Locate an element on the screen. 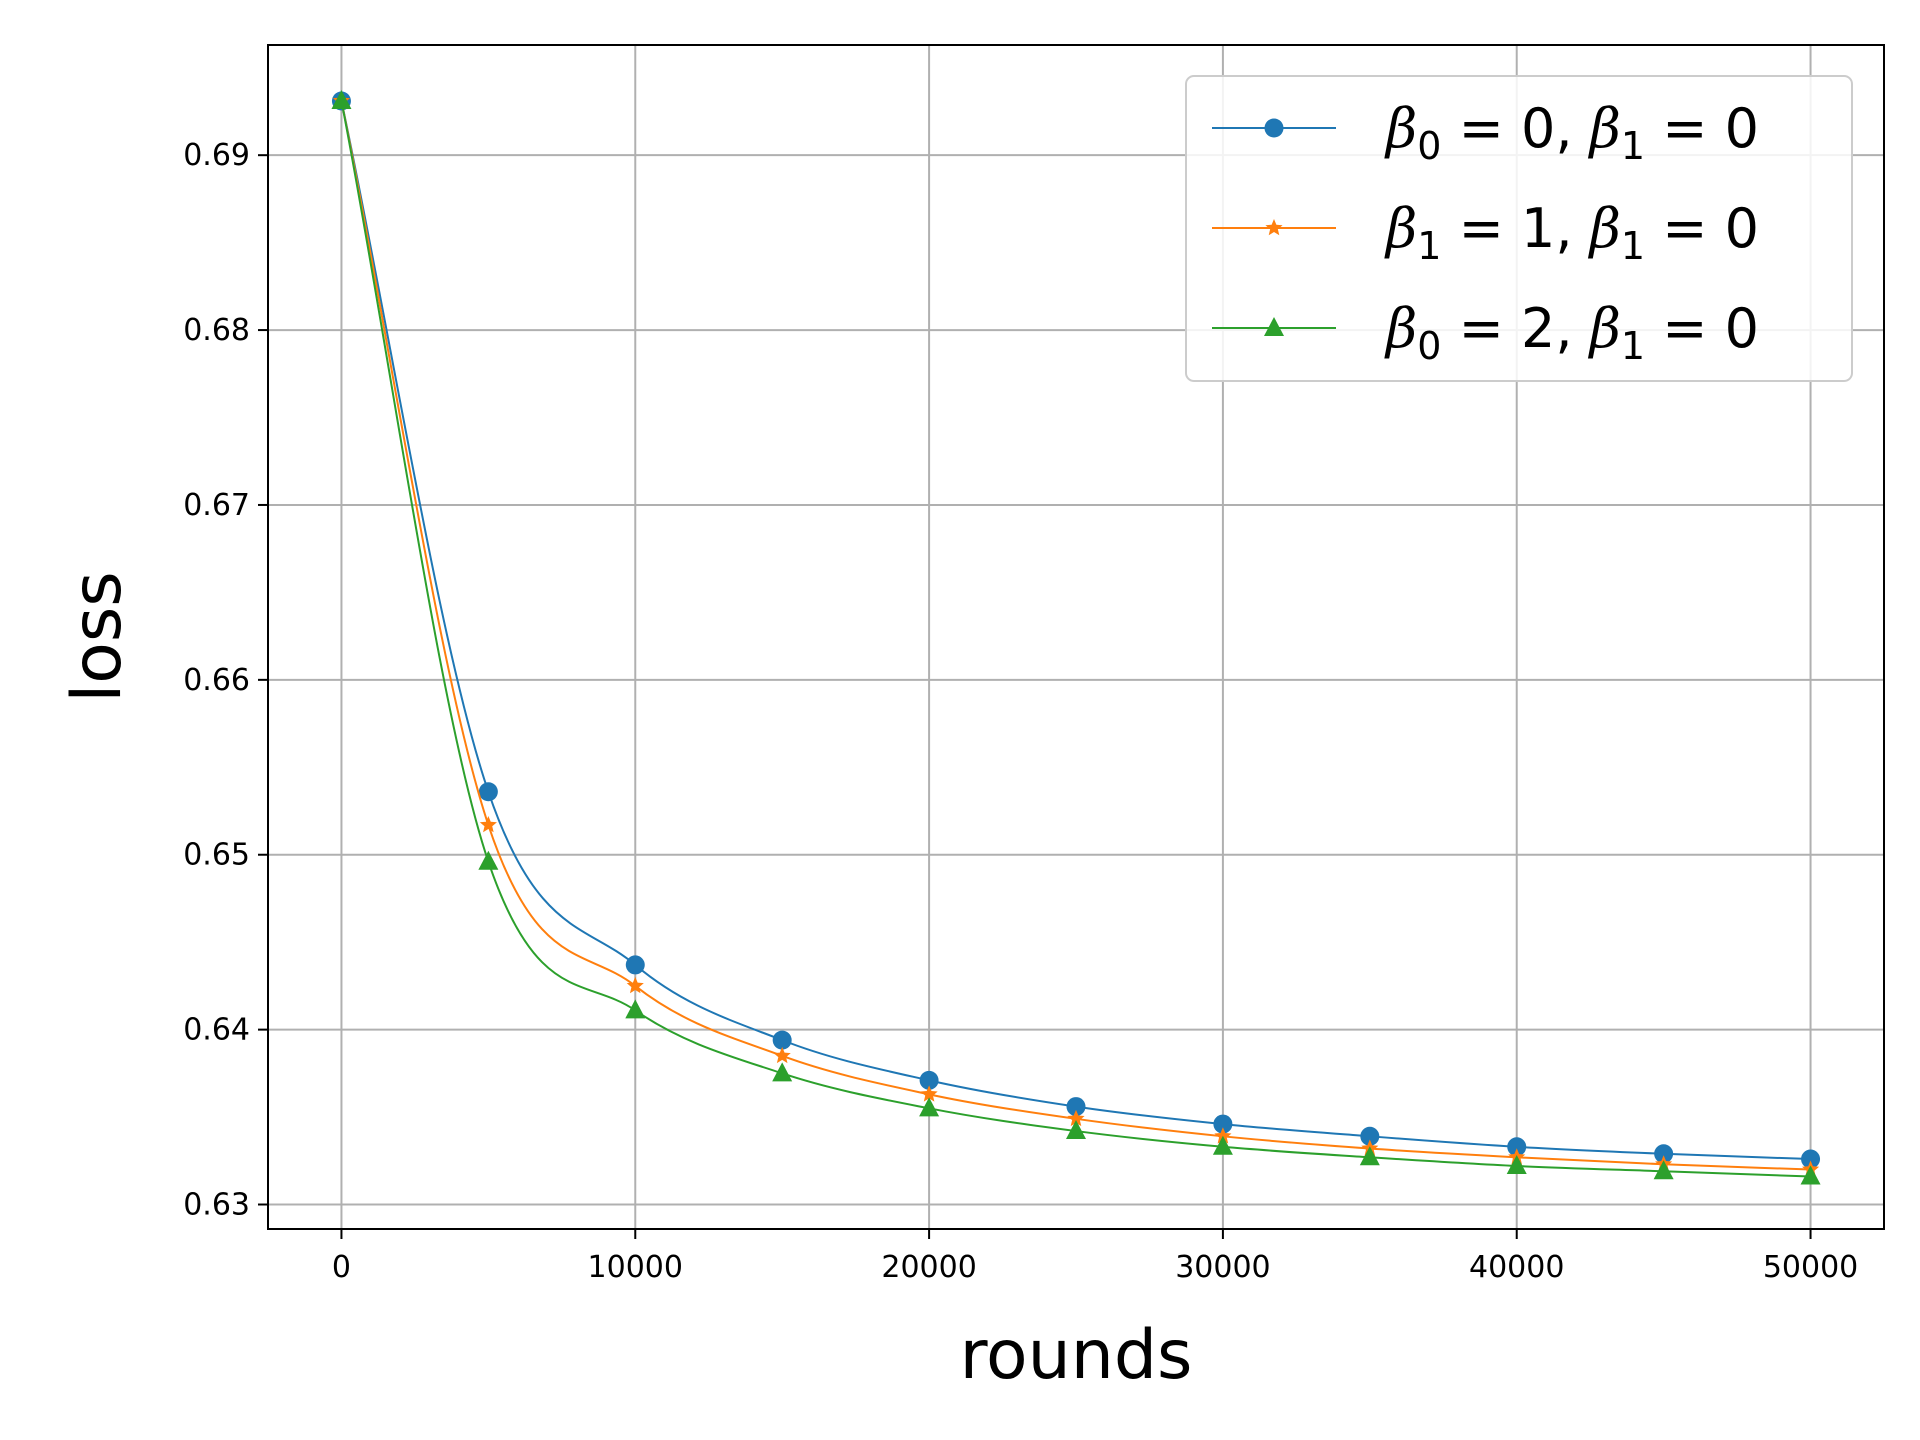 Image resolution: width=1920 pixels, height=1440 pixels. y-tick-label: 0.65 is located at coordinates (216, 855).